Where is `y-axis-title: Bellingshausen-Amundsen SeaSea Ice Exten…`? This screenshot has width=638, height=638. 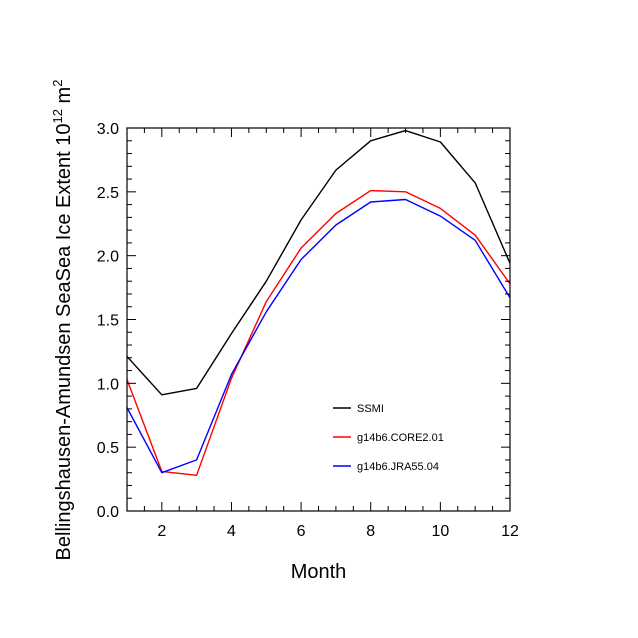
y-axis-title: Bellingshausen-Amundsen SeaSea Ice Exten… is located at coordinates (62, 320).